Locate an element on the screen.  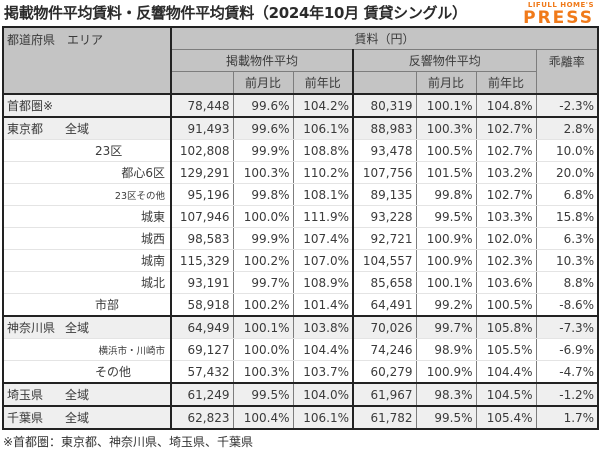
inquiry-mom-cell: 99.5% is located at coordinates (446, 417).